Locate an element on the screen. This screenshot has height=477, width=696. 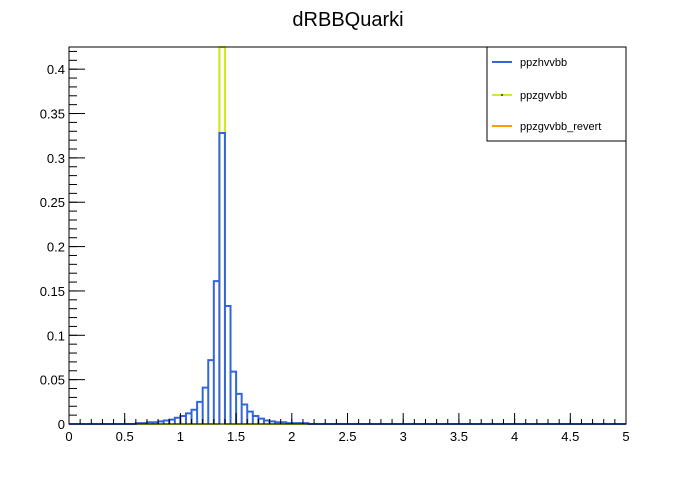
y-tick-label: 0.25 is located at coordinates (52, 202).